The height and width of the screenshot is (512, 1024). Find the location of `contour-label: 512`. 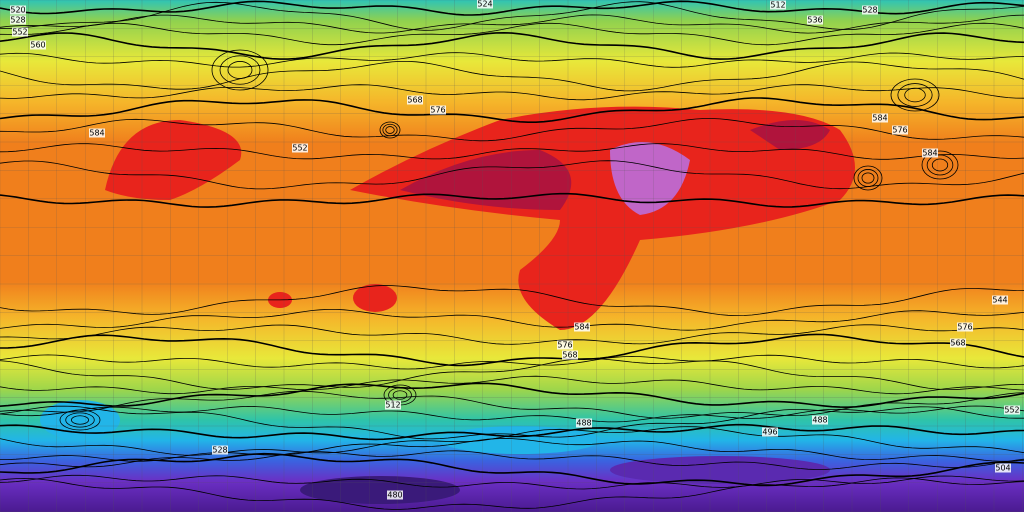

contour-label: 512 is located at coordinates (392, 405).